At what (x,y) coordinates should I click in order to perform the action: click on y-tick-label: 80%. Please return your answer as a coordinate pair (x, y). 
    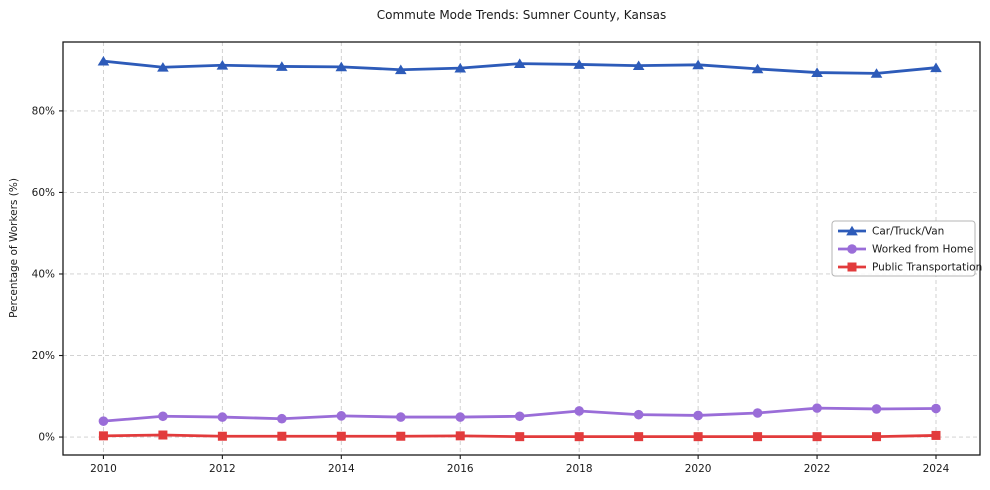
    Looking at the image, I should click on (43, 111).